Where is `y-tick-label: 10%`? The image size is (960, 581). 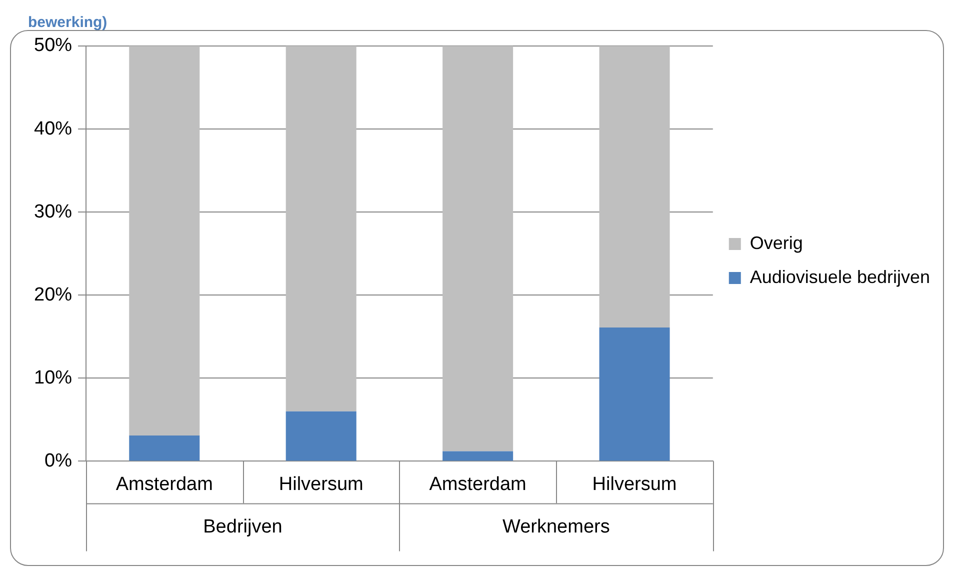 y-tick-label: 10% is located at coordinates (53, 377).